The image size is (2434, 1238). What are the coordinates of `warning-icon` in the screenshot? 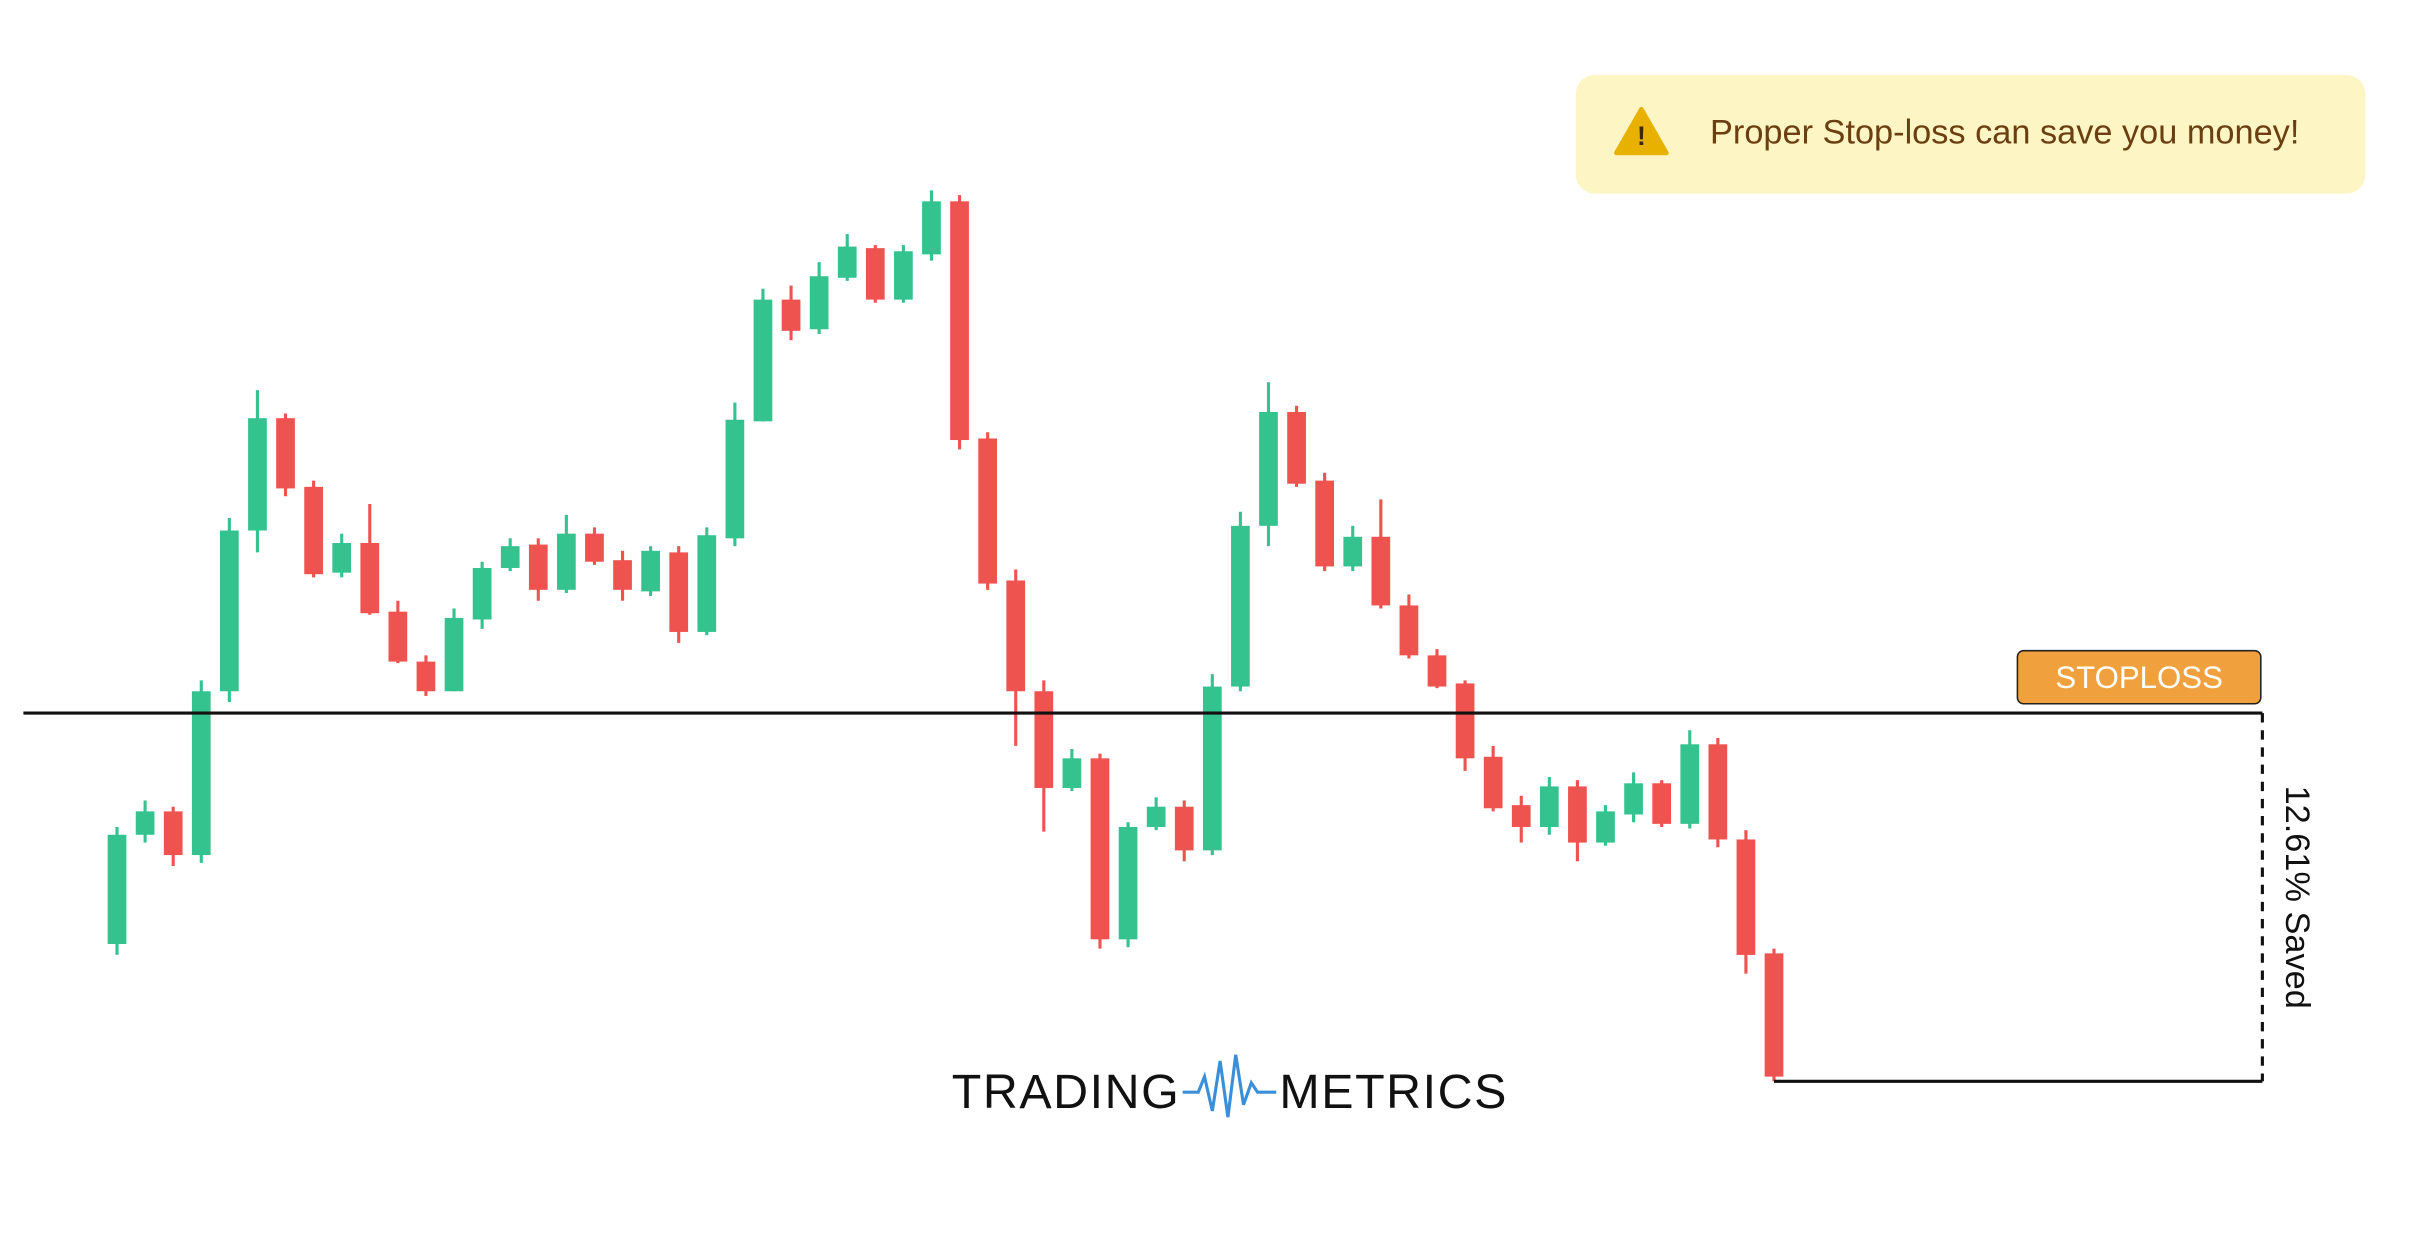 It's located at (1641, 131).